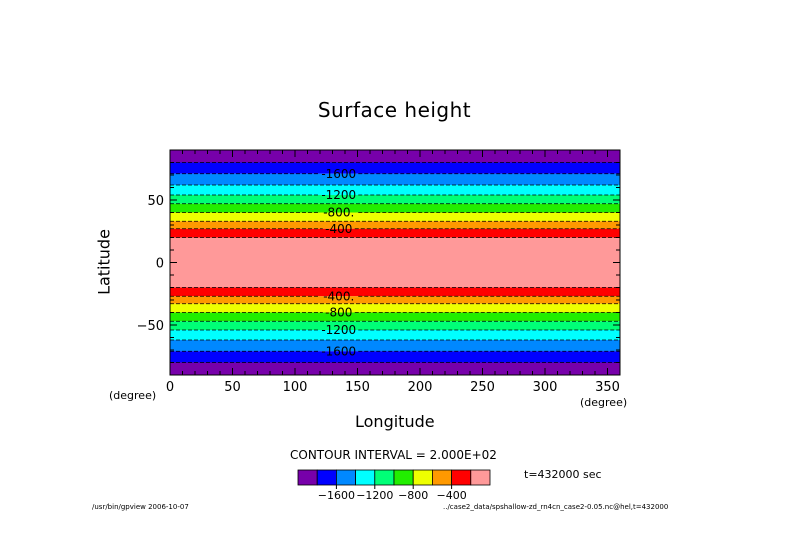 The image size is (789, 558). I want to click on time-label: t=432000 sec, so click(563, 474).